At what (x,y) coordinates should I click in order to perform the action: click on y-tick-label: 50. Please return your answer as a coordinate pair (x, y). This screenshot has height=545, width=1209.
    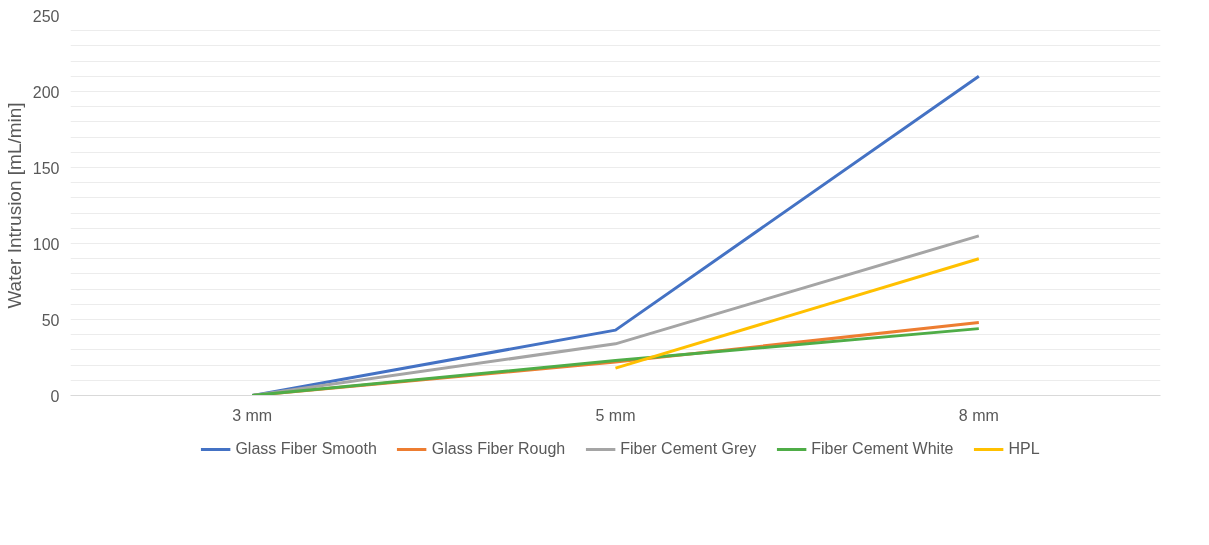
    Looking at the image, I should click on (50, 320).